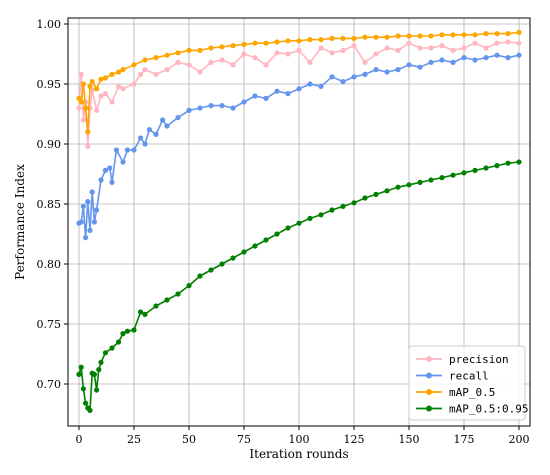 This screenshot has height=475, width=550. What do you see at coordinates (472, 392) in the screenshot?
I see `legend-label: mAP_0.5` at bounding box center [472, 392].